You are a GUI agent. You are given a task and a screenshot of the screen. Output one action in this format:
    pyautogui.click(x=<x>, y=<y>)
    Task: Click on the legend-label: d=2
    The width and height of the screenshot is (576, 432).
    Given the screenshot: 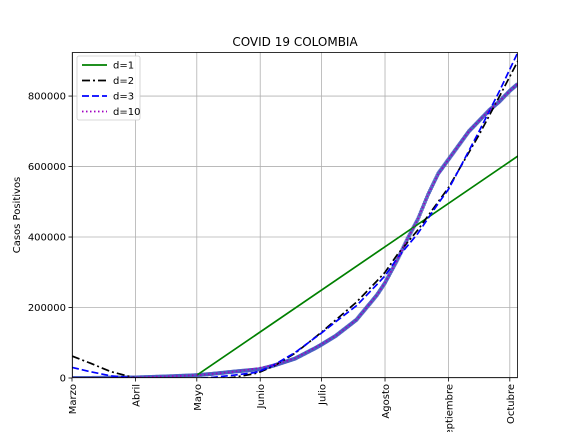 What is the action you would take?
    pyautogui.click(x=123, y=81)
    